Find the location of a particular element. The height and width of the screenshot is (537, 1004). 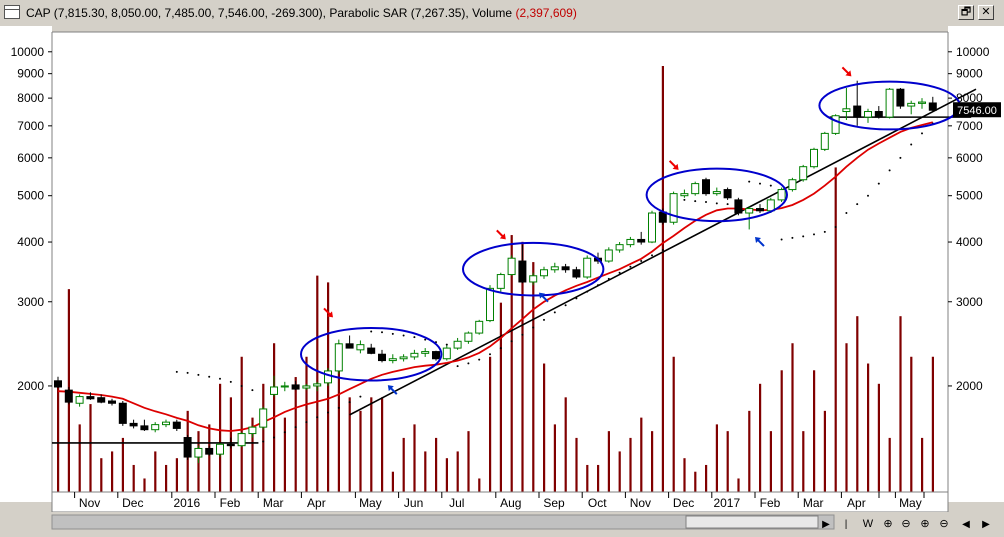

x-tick-label: Nov is located at coordinates (640, 503).